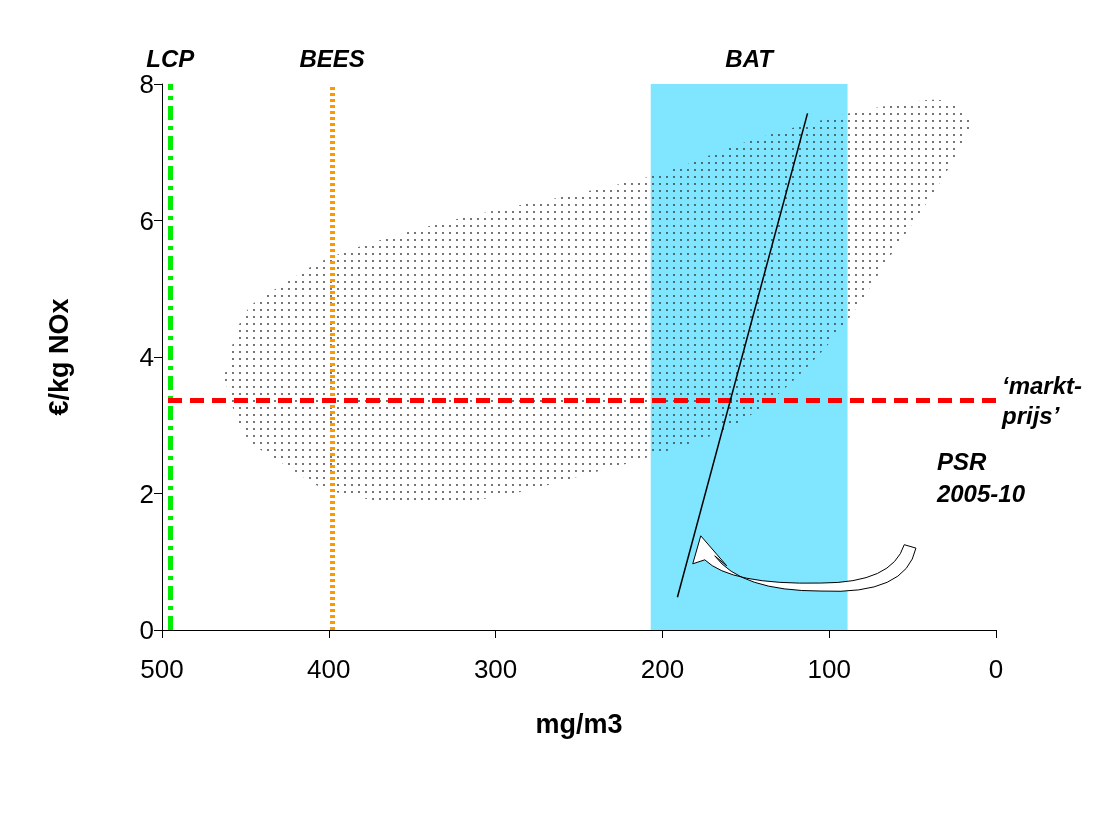 Image resolution: width=1100 pixels, height=823 pixels. What do you see at coordinates (162, 669) in the screenshot?
I see `x-tick-label: 500` at bounding box center [162, 669].